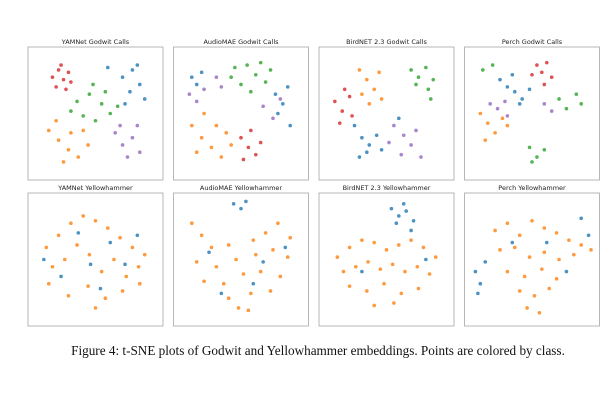  I want to click on panel-title: BirdNET 2.3 Godwit Calls, so click(386, 42).